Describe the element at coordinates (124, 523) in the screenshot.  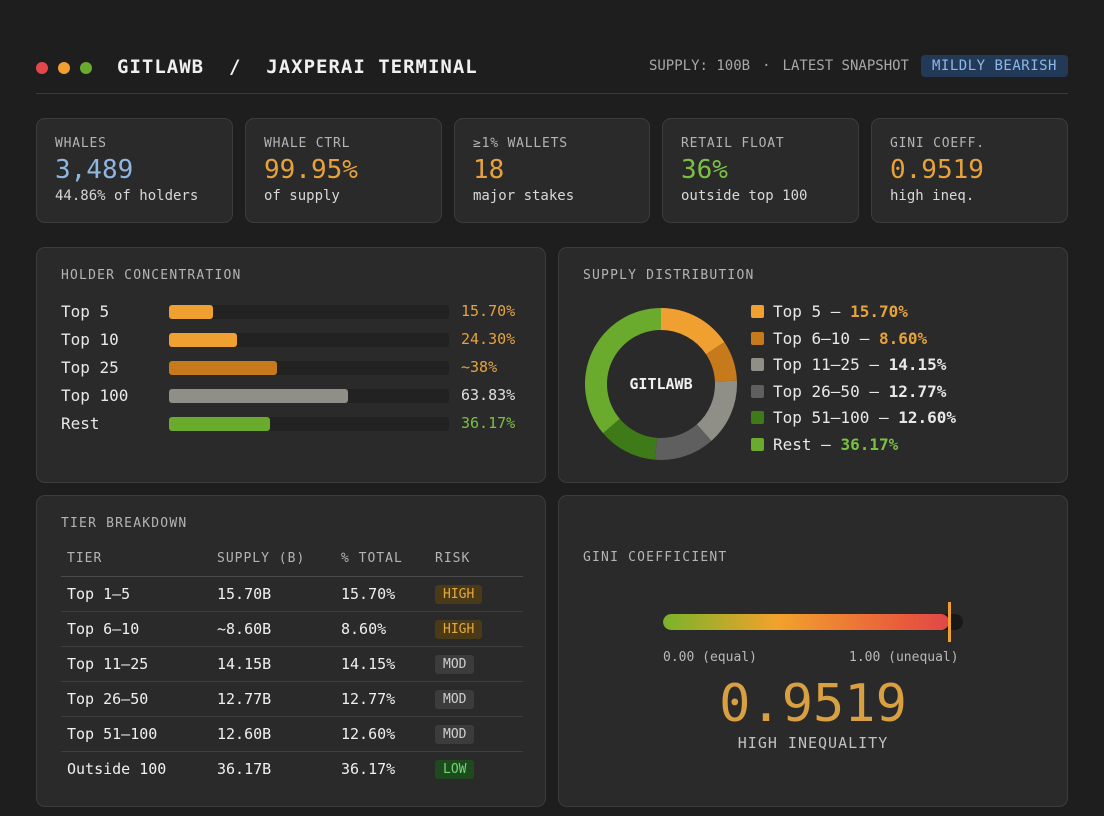
I see `panel-title: TIER BREAKDOWN` at that location.